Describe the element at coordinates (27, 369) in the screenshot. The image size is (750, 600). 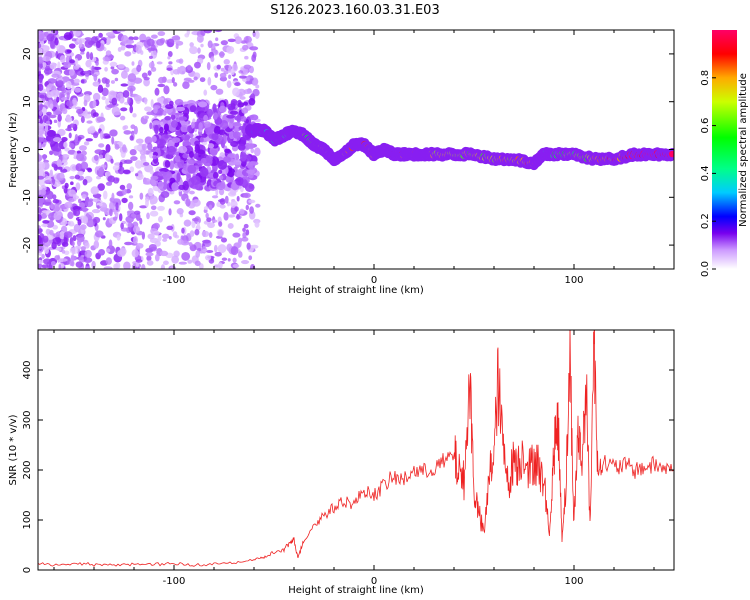
I see `snr-ytick-label: 400` at that location.